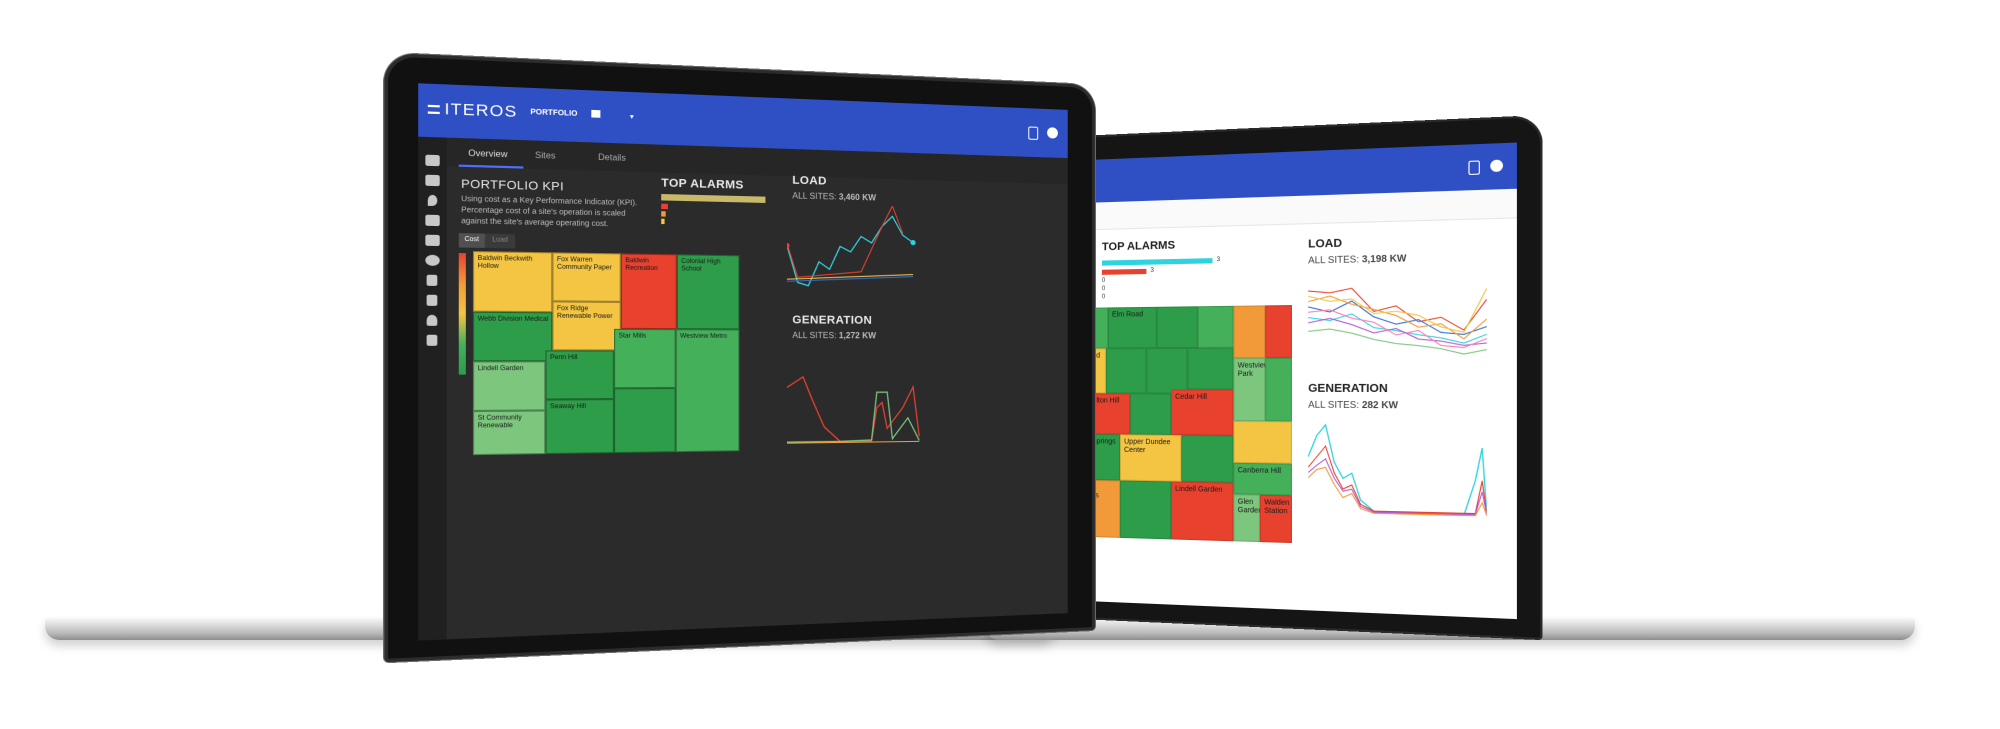 The height and width of the screenshot is (729, 2000). What do you see at coordinates (1132, 327) in the screenshot?
I see `treemap-cell: Elm Road` at bounding box center [1132, 327].